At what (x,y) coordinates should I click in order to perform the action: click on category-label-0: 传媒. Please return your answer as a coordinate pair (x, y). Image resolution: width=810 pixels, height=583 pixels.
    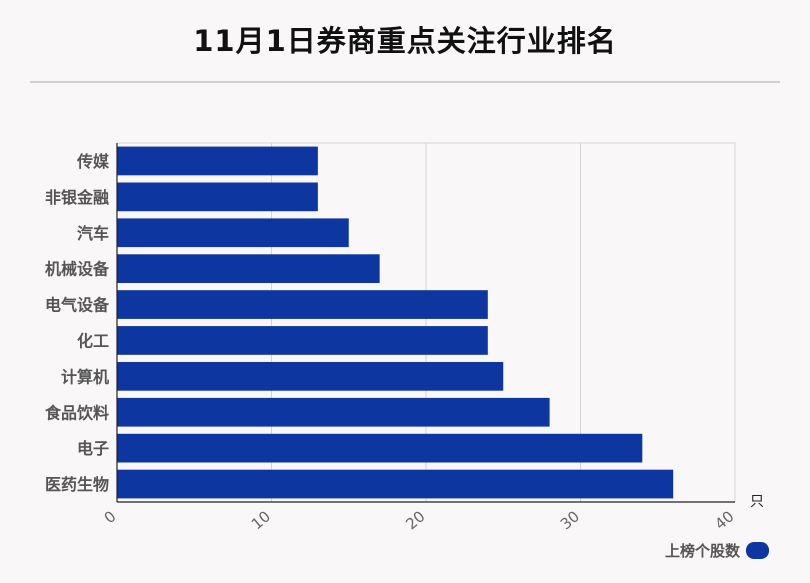
    Looking at the image, I should click on (93, 161).